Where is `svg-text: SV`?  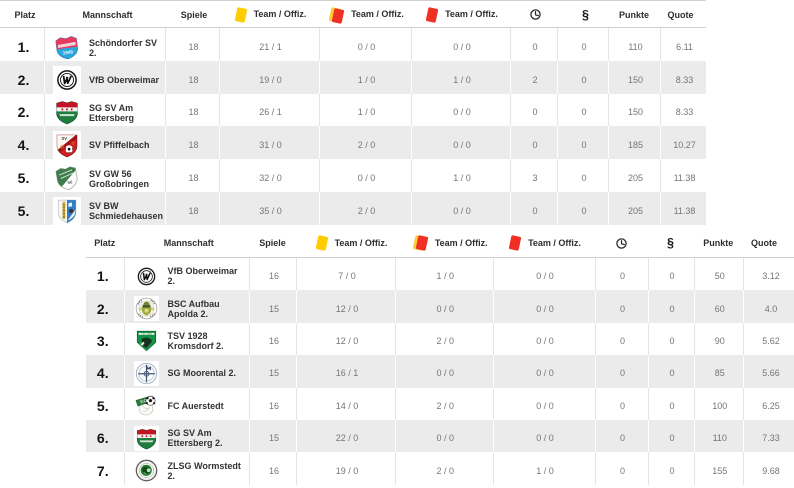 svg-text: SV is located at coordinates (65, 138).